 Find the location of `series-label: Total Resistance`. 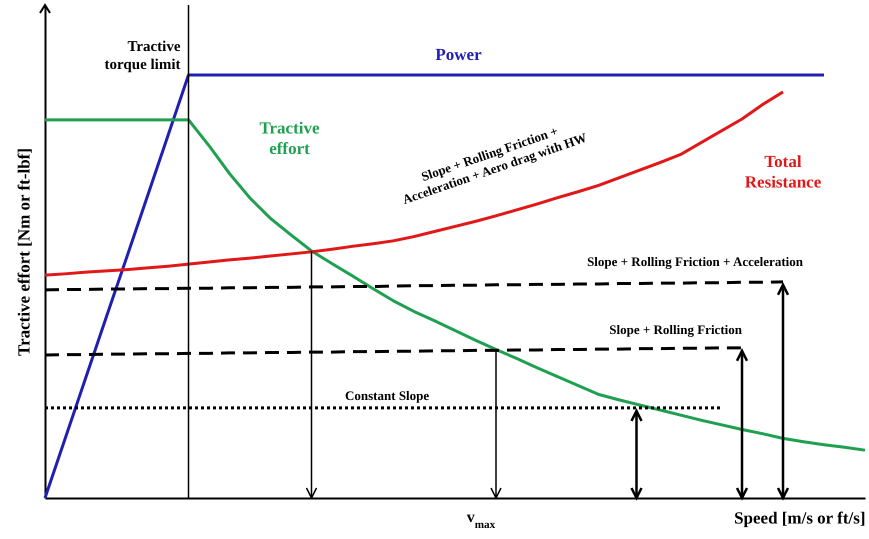

series-label: Total Resistance is located at coordinates (783, 172).